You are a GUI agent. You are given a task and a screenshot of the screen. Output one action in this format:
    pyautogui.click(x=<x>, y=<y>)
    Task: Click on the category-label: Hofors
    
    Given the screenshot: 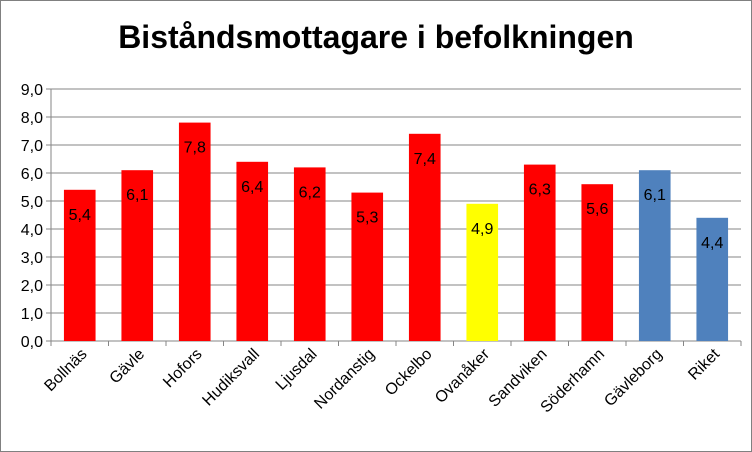 What is the action you would take?
    pyautogui.click(x=182, y=368)
    